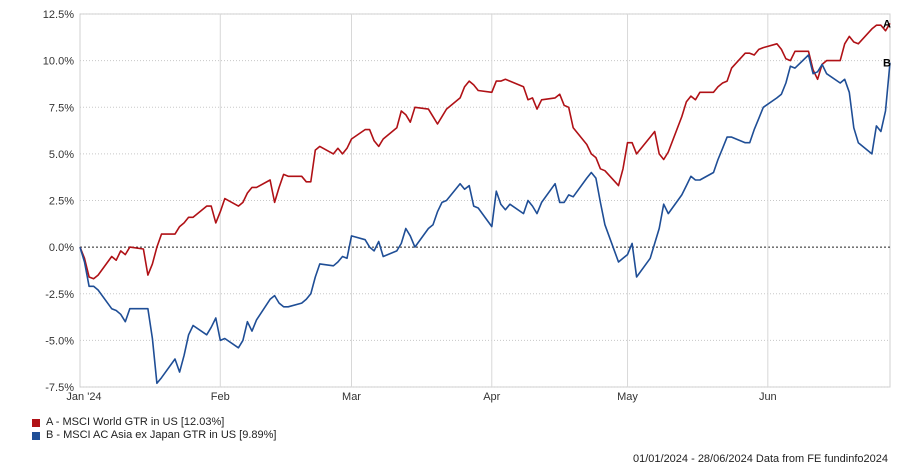 The image size is (900, 467). What do you see at coordinates (58, 15) in the screenshot?
I see `y-tick-label: 12.5%` at bounding box center [58, 15].